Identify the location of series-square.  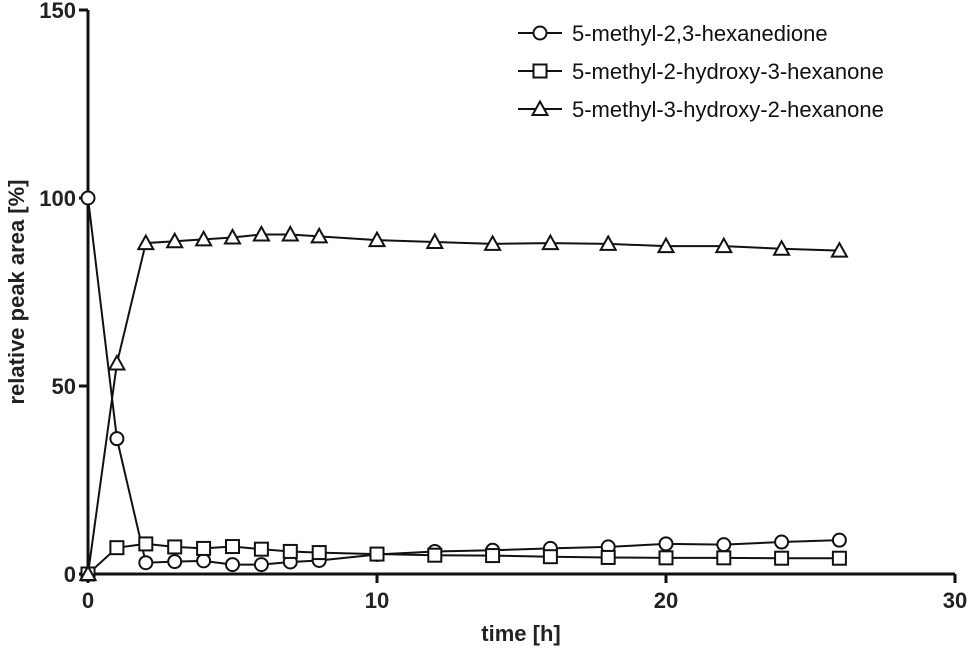
(463, 559).